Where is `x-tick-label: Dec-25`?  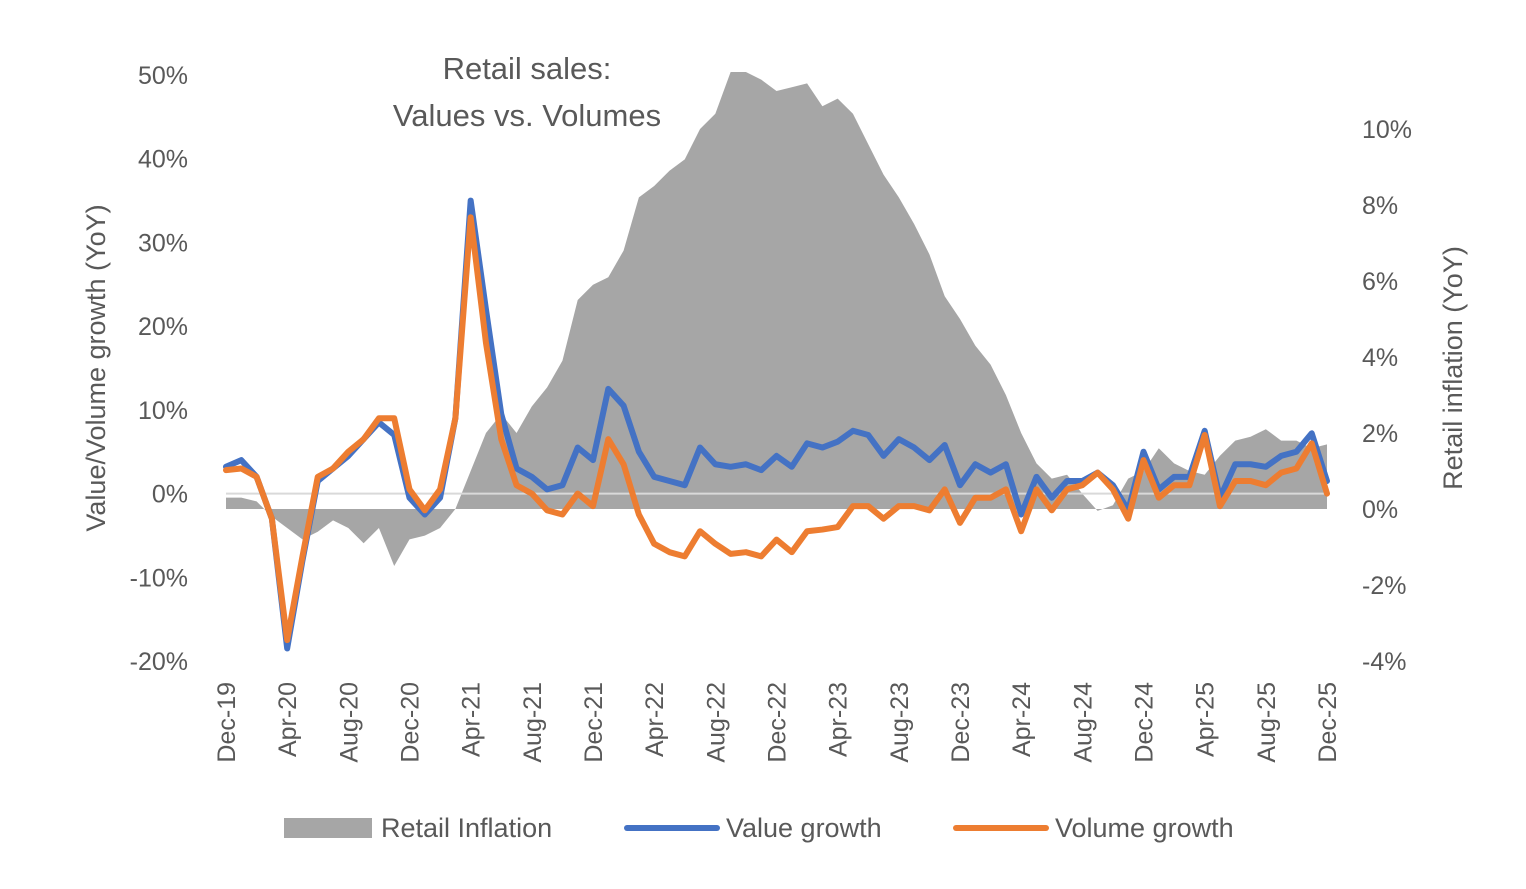
x-tick-label: Dec-25 is located at coordinates (1328, 722).